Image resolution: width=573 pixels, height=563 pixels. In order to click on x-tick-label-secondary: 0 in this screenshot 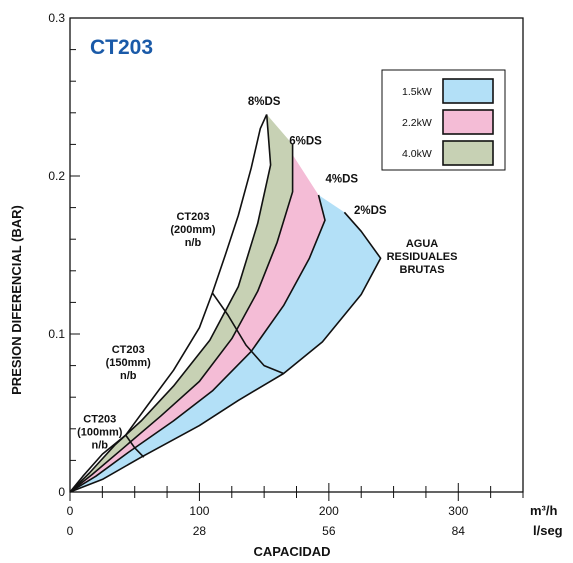, I will do `click(70, 531)`.